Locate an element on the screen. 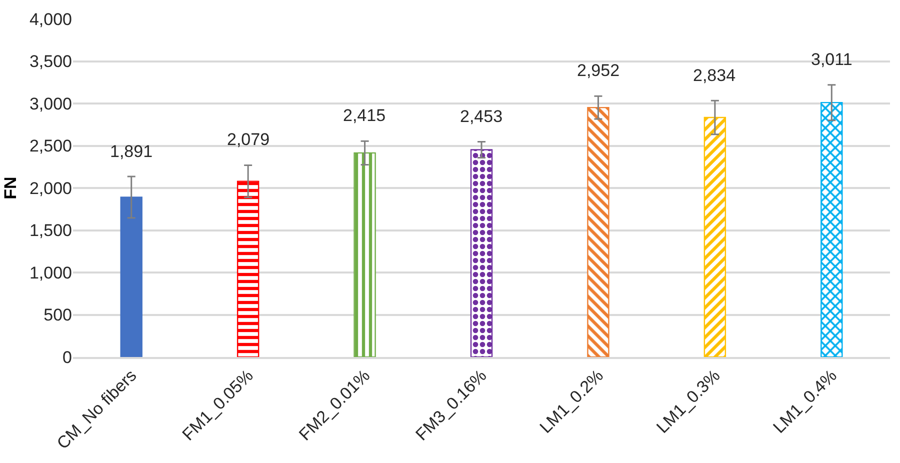 Image resolution: width=900 pixels, height=463 pixels. y-tick-label: 500 is located at coordinates (58, 315).